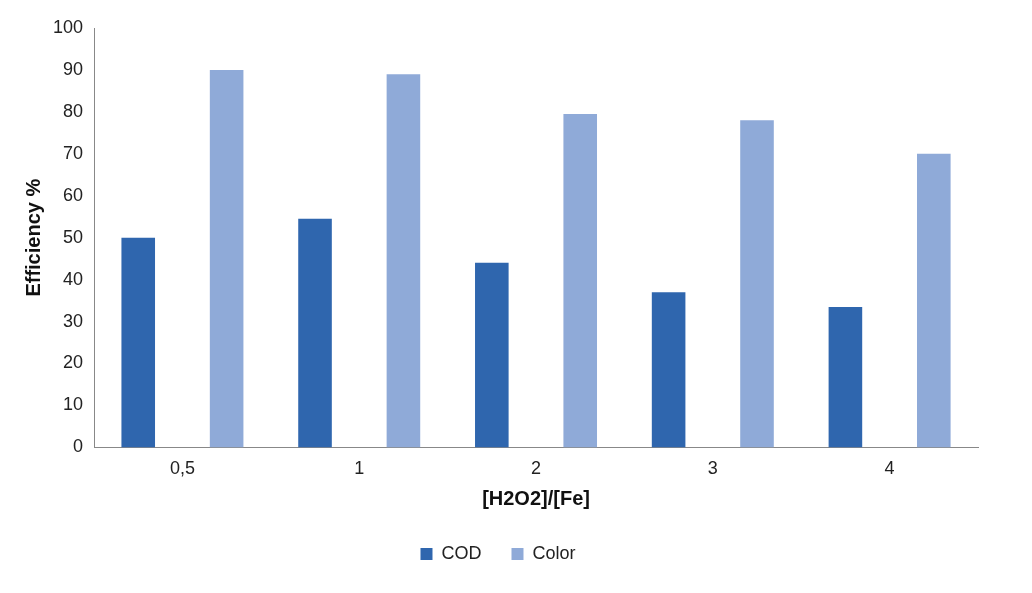 The height and width of the screenshot is (593, 1032). I want to click on x-axis-title: [H2O2]/[Fe], so click(536, 497).